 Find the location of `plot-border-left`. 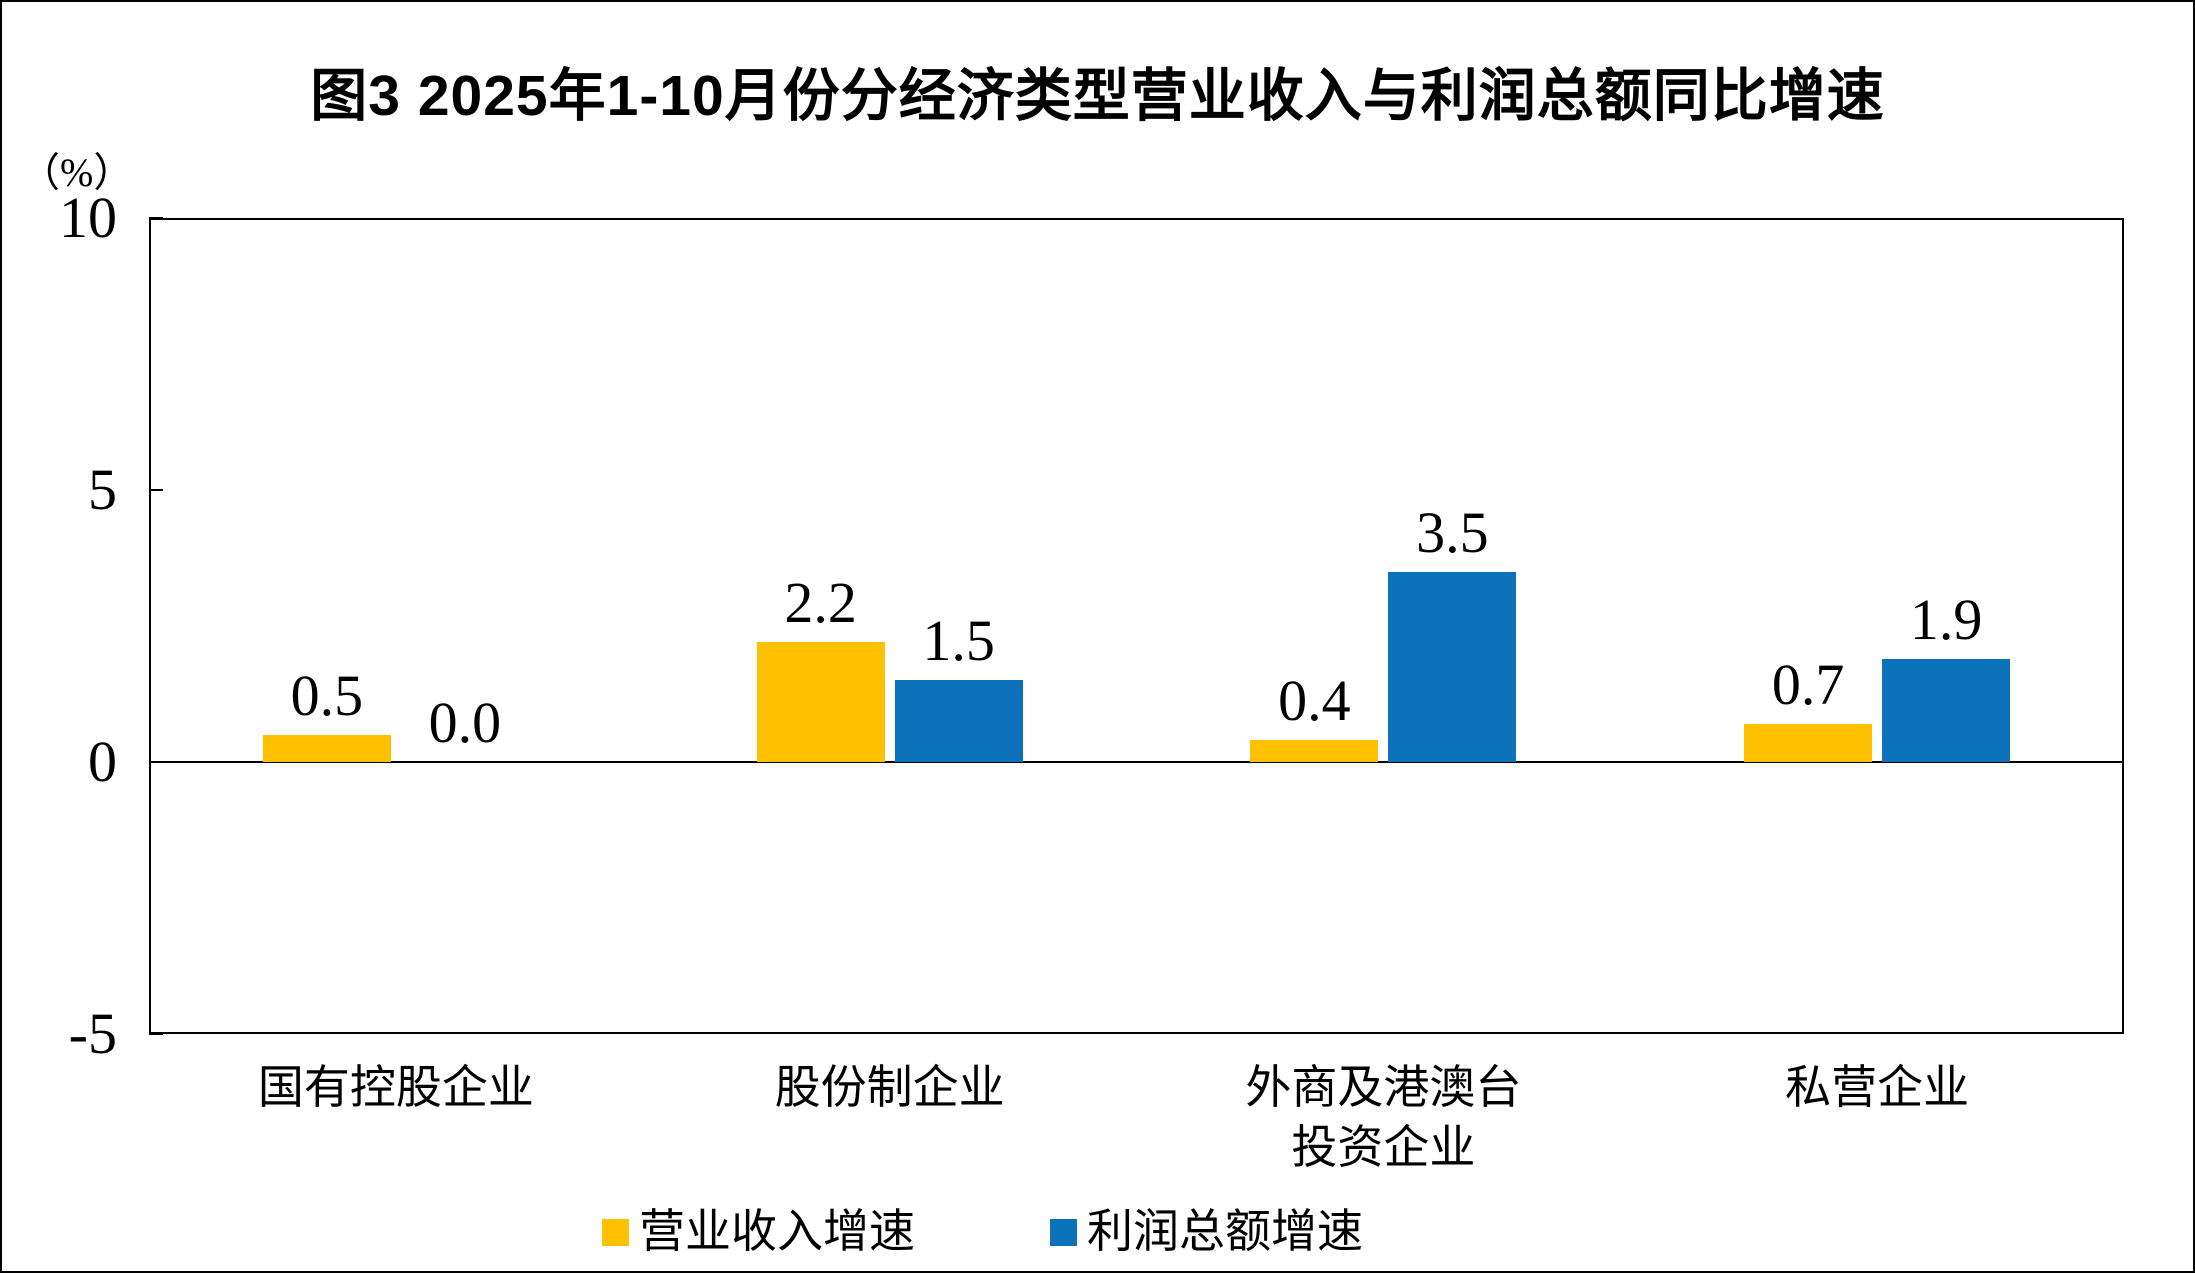

plot-border-left is located at coordinates (150, 626).